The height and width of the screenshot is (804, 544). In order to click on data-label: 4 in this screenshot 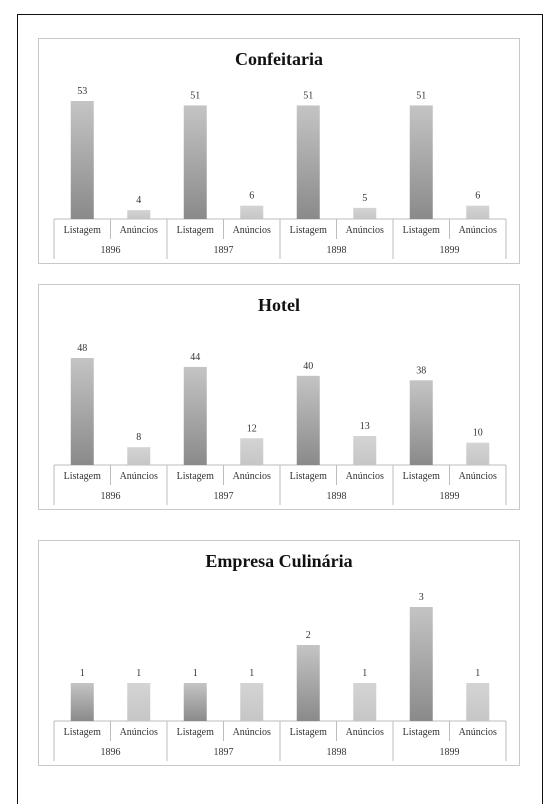, I will do `click(138, 200)`.